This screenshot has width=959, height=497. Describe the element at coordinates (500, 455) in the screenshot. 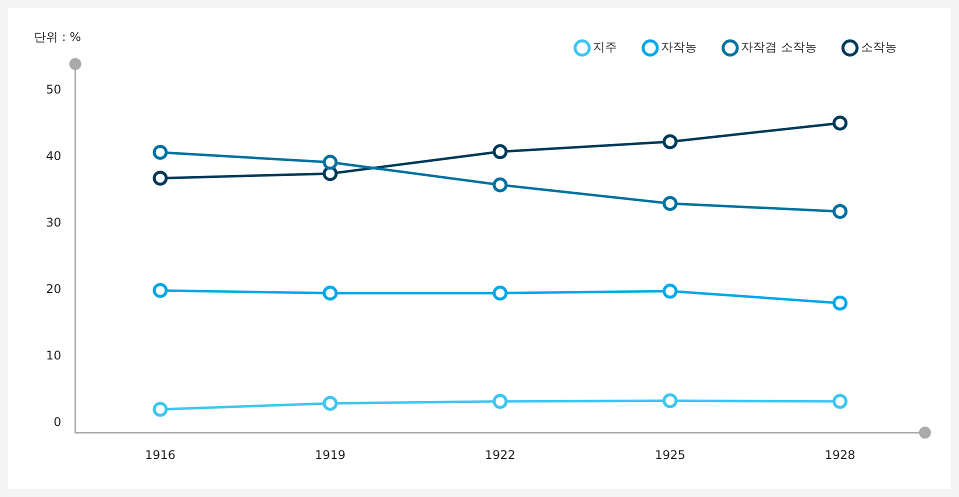

I see `x-tick-label: 1922` at that location.